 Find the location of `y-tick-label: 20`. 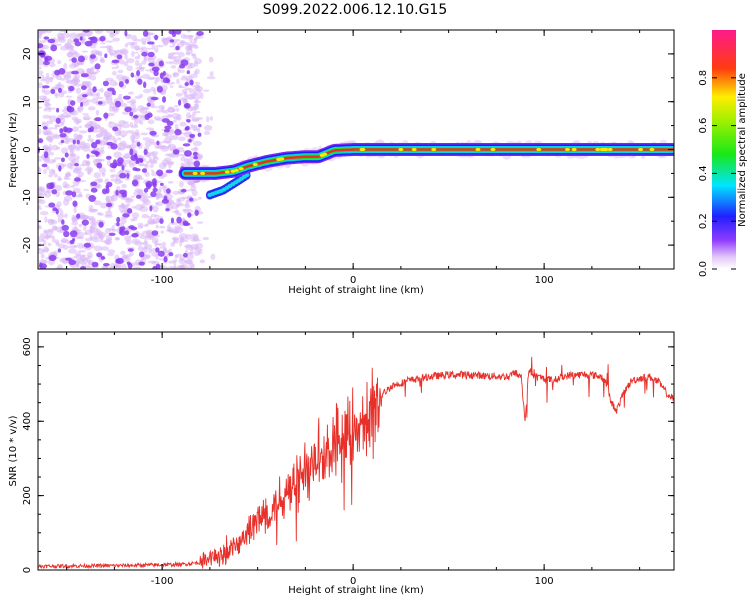

y-tick-label: 20 is located at coordinates (27, 54).